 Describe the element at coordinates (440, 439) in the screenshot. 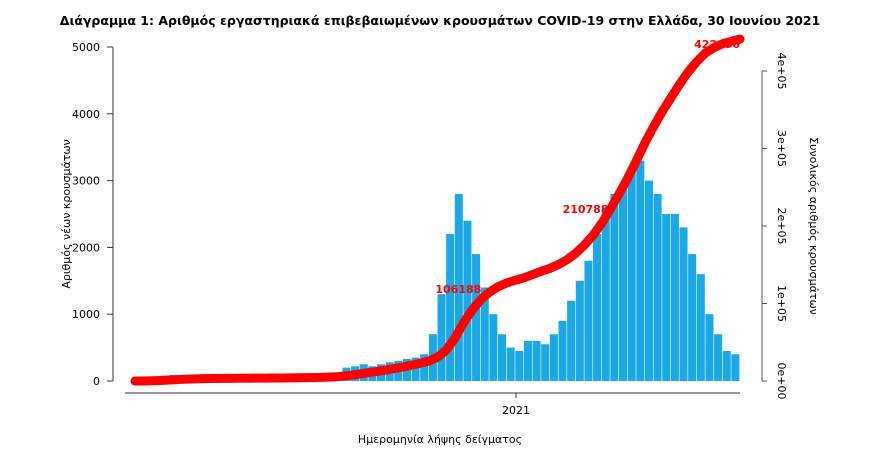

I see `x-axis-label: Ημερομηνία λήψης δείγματος` at that location.